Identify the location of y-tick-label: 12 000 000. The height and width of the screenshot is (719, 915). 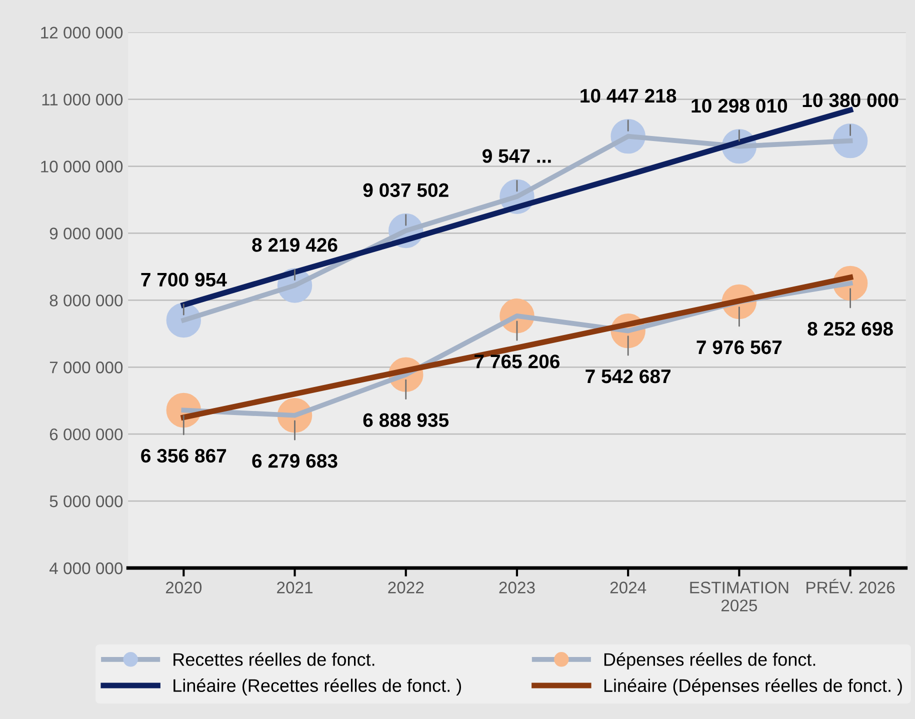
(82, 32).